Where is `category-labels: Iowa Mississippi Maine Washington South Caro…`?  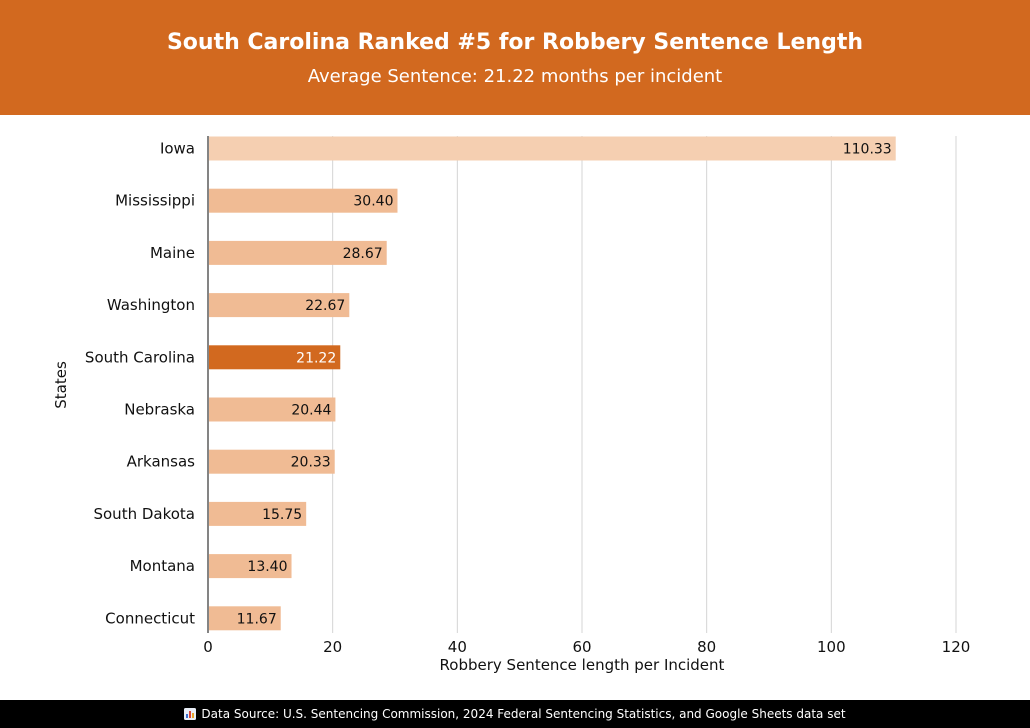 category-labels: Iowa Mississippi Maine Washington South Caro… is located at coordinates (140, 384).